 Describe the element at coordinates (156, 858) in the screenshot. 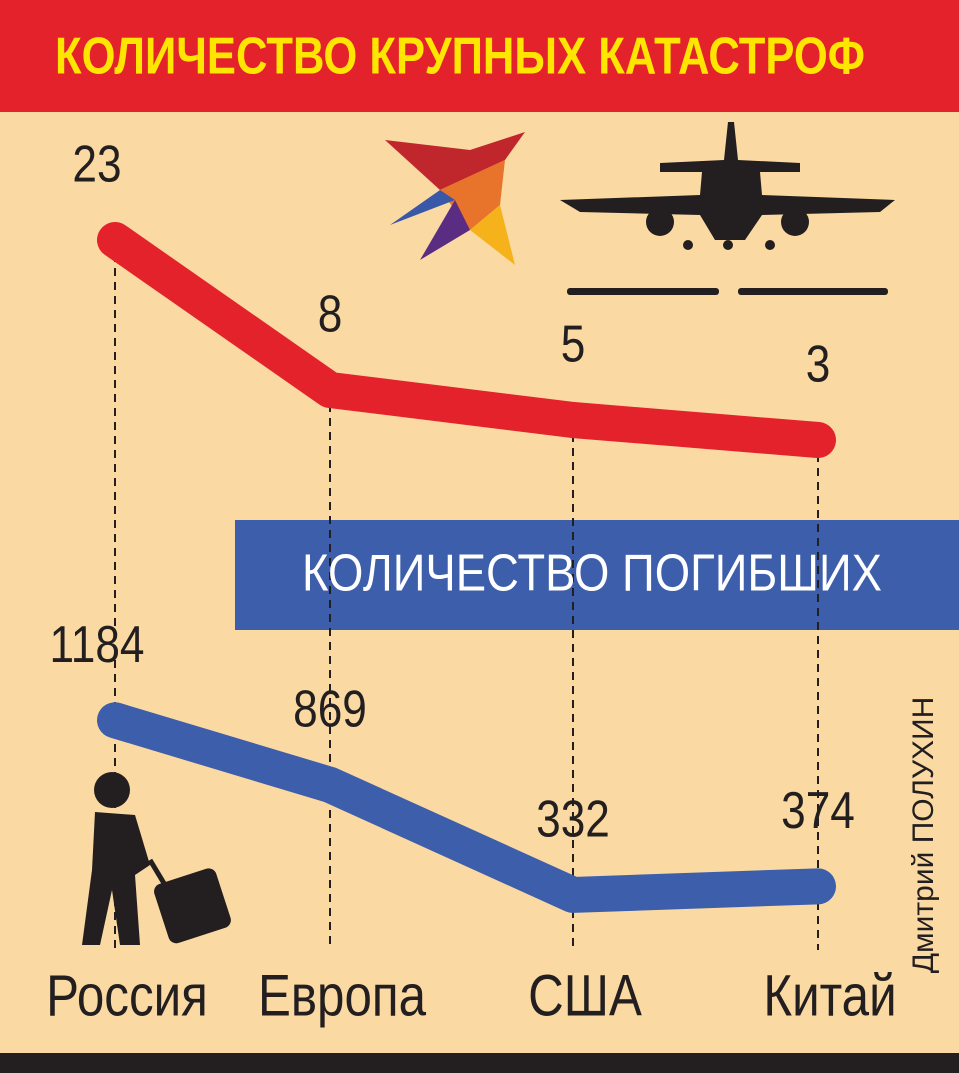

I see `traveler-icon` at that location.